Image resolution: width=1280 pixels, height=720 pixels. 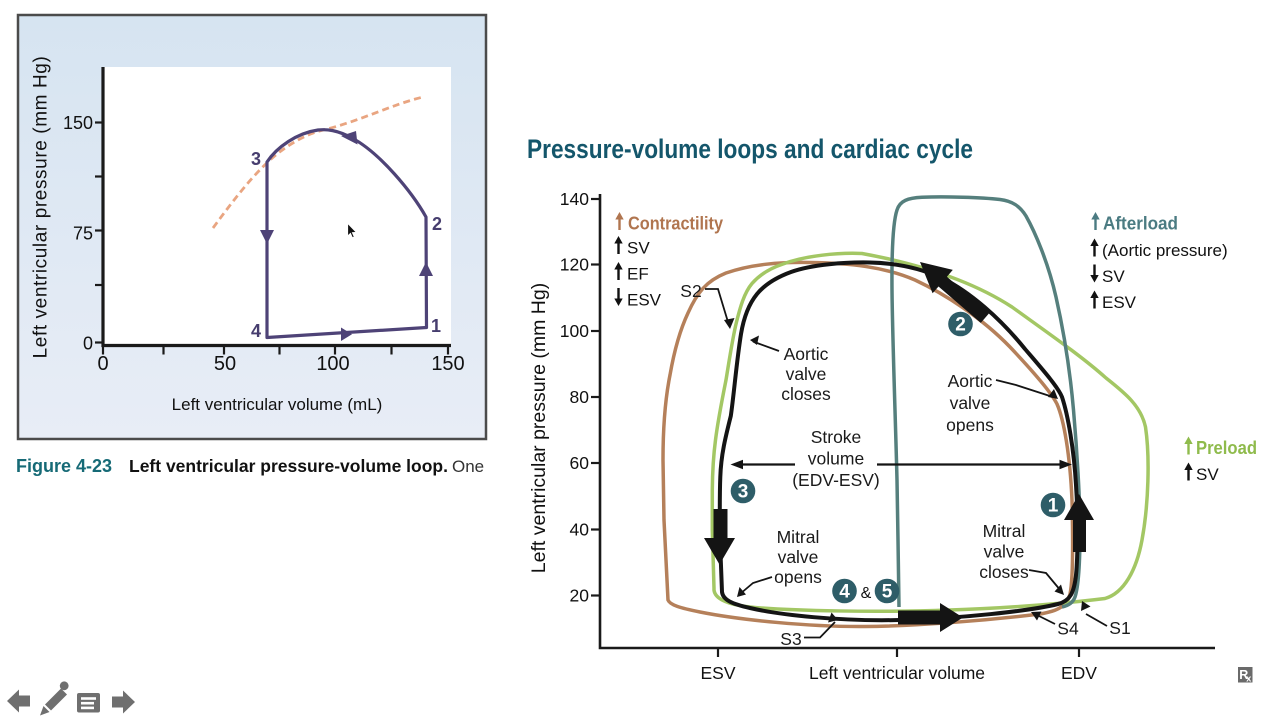 What do you see at coordinates (580, 596) in the screenshot?
I see `svg-text: 20` at bounding box center [580, 596].